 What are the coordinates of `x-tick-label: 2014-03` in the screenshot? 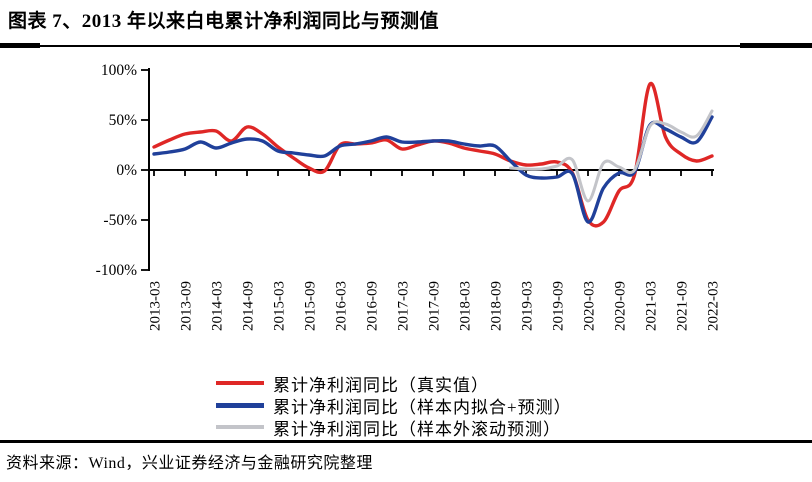 It's located at (218, 306).